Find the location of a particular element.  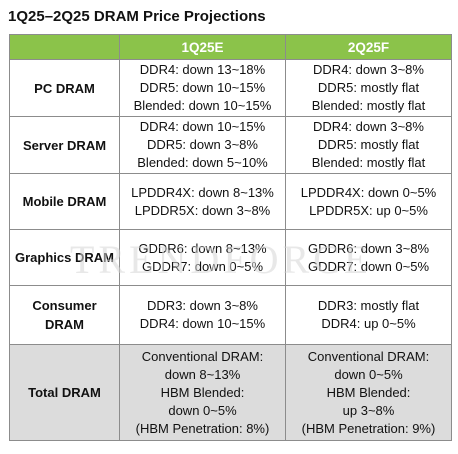

cell-line: DDR4: down 13~18% is located at coordinates (202, 69).